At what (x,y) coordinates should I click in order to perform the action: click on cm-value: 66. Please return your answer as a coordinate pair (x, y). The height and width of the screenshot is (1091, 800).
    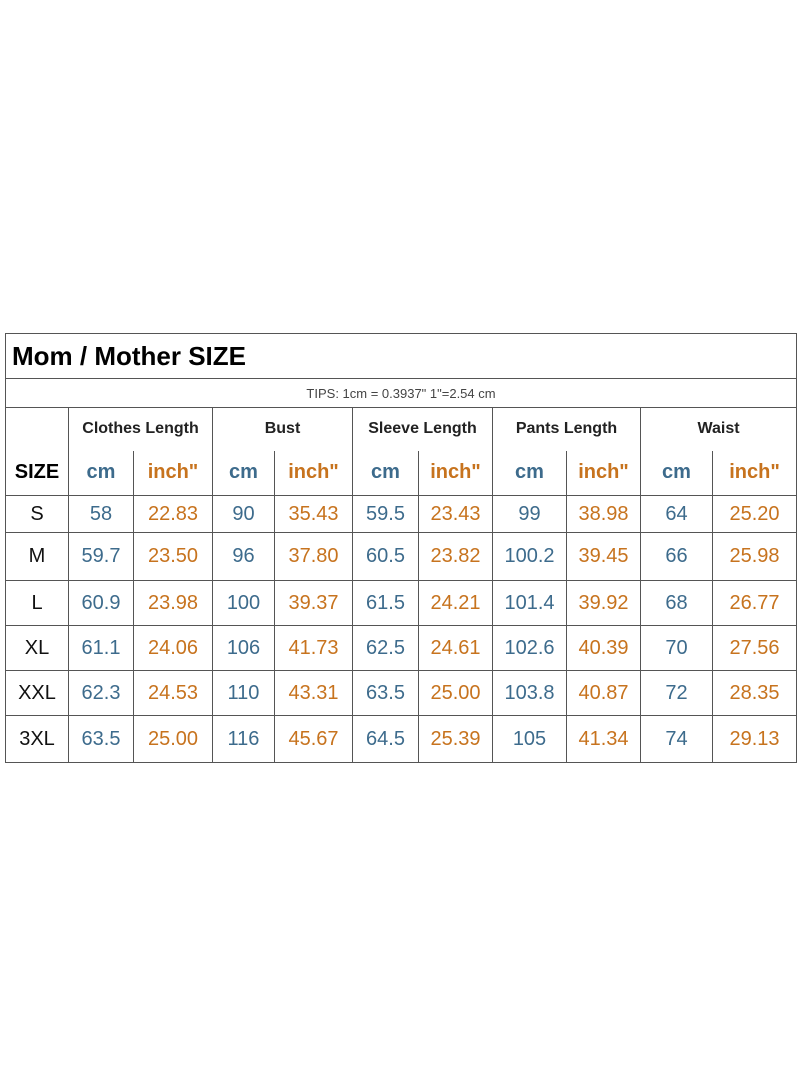
    Looking at the image, I should click on (676, 556).